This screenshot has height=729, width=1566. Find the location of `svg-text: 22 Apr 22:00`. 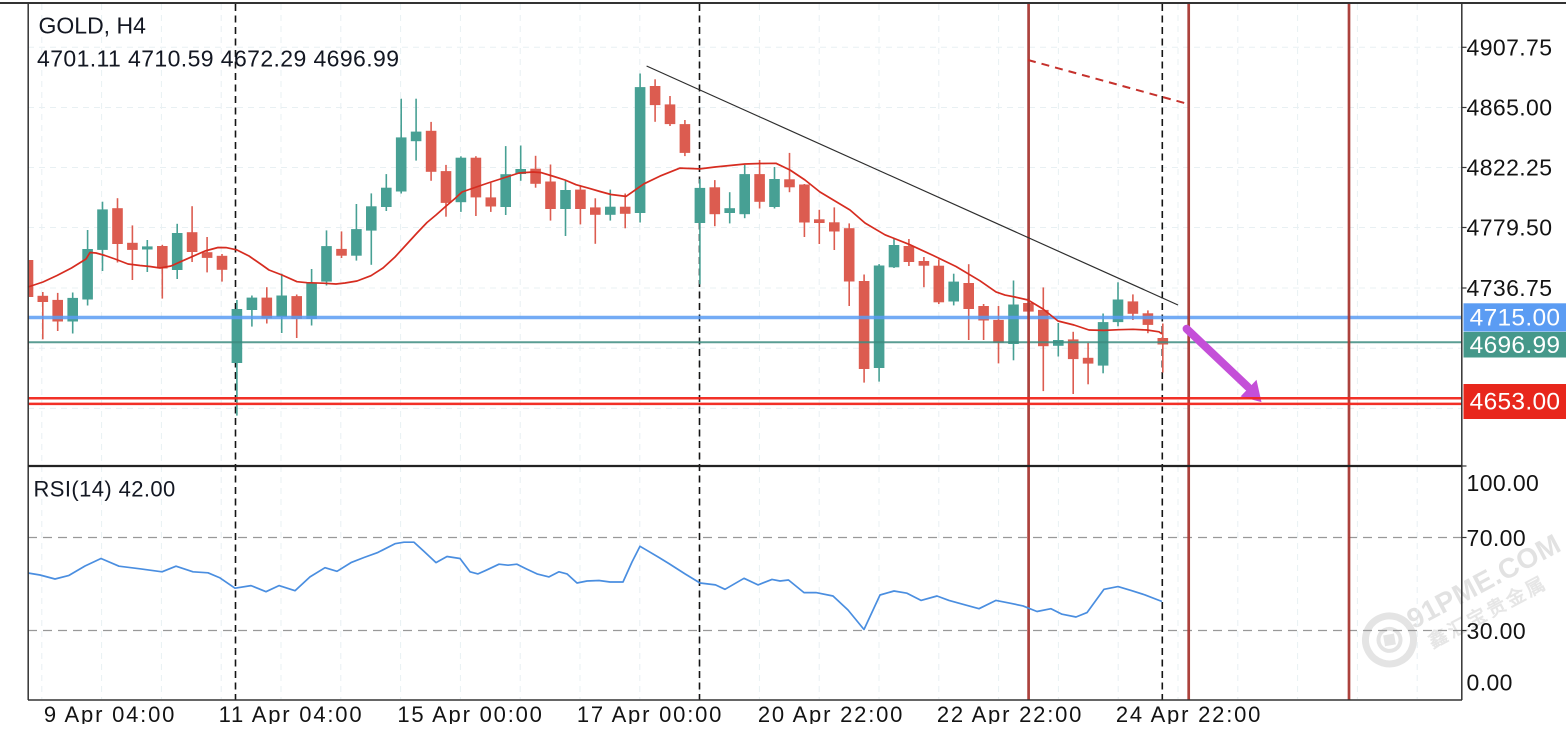

svg-text: 22 Apr 22:00 is located at coordinates (1010, 713).